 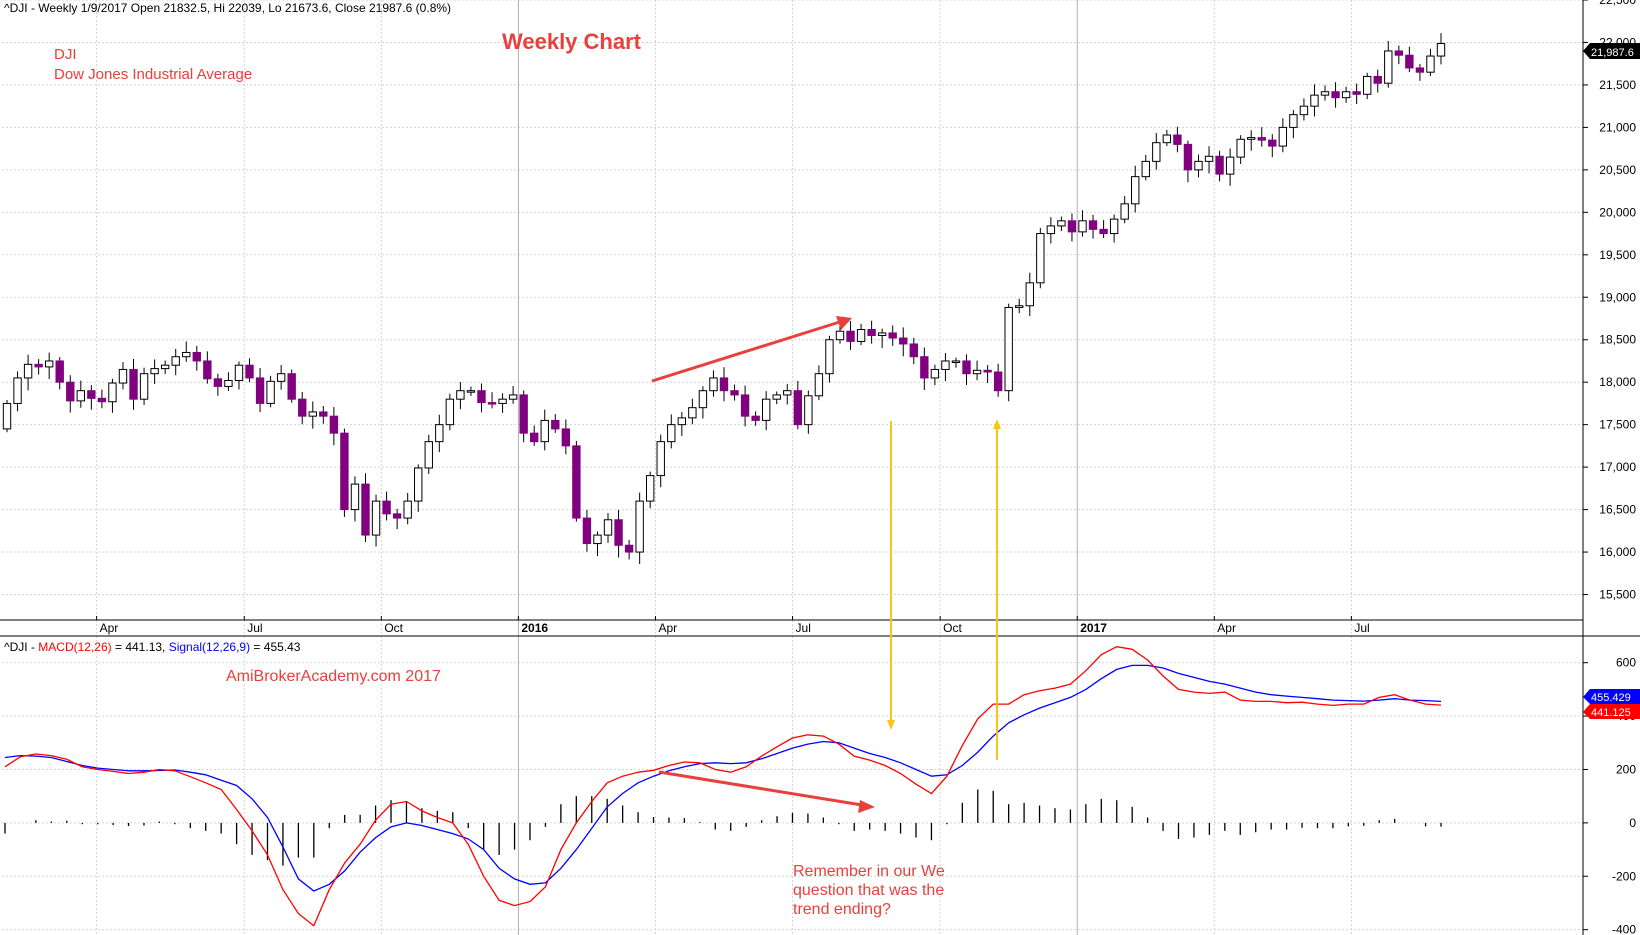 What do you see at coordinates (65, 54) in the screenshot?
I see `symbol-label: DJI` at bounding box center [65, 54].